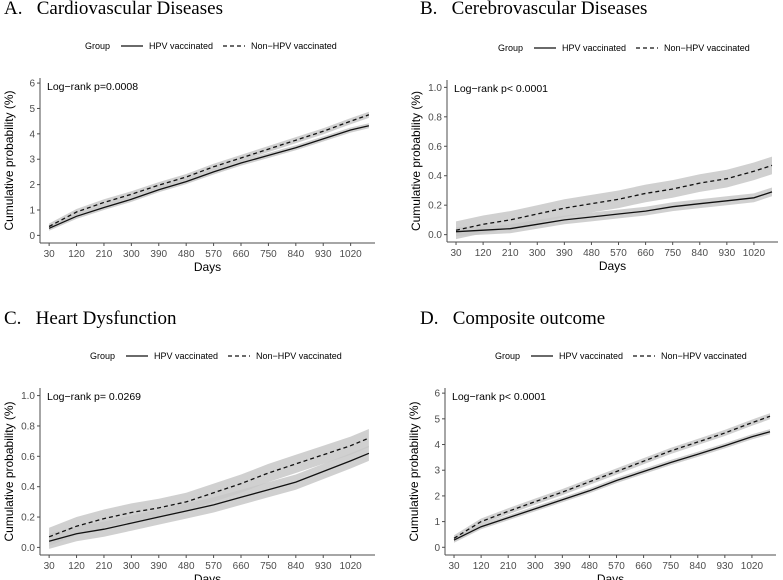  Describe the element at coordinates (435, 117) in the screenshot. I see `y-tick-label: 0.8` at that location.